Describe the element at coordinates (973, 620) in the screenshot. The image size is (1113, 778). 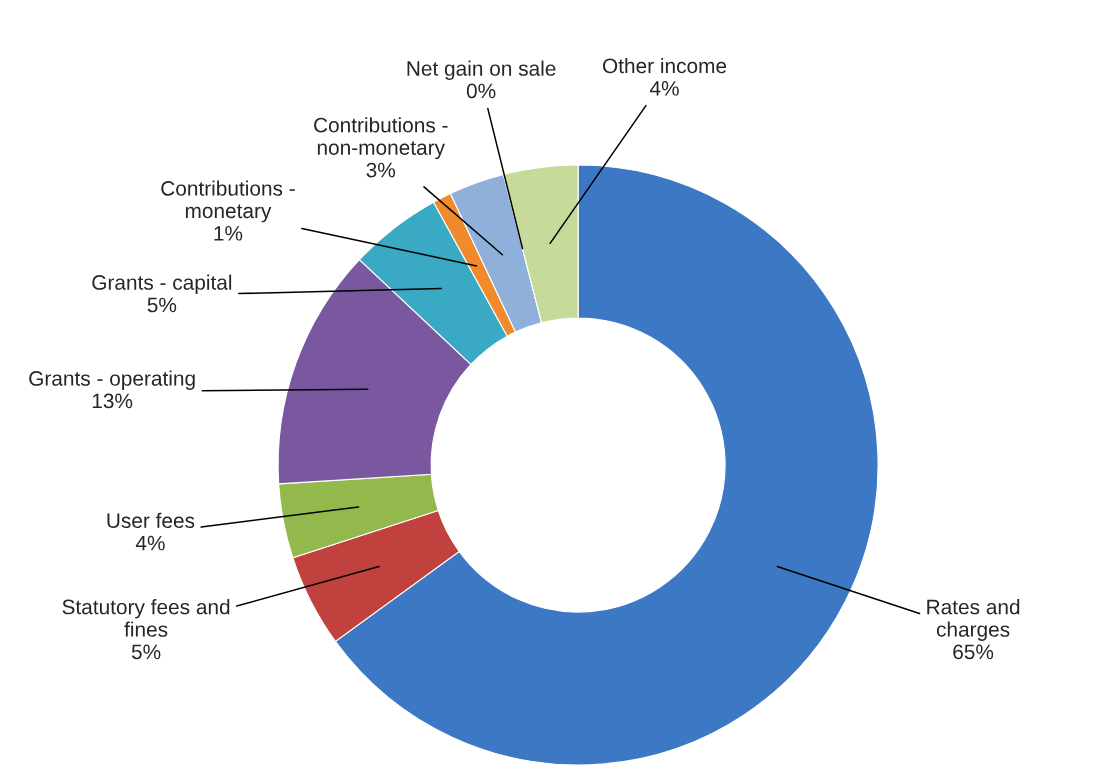
I see `slice-label: Rates and charges` at that location.